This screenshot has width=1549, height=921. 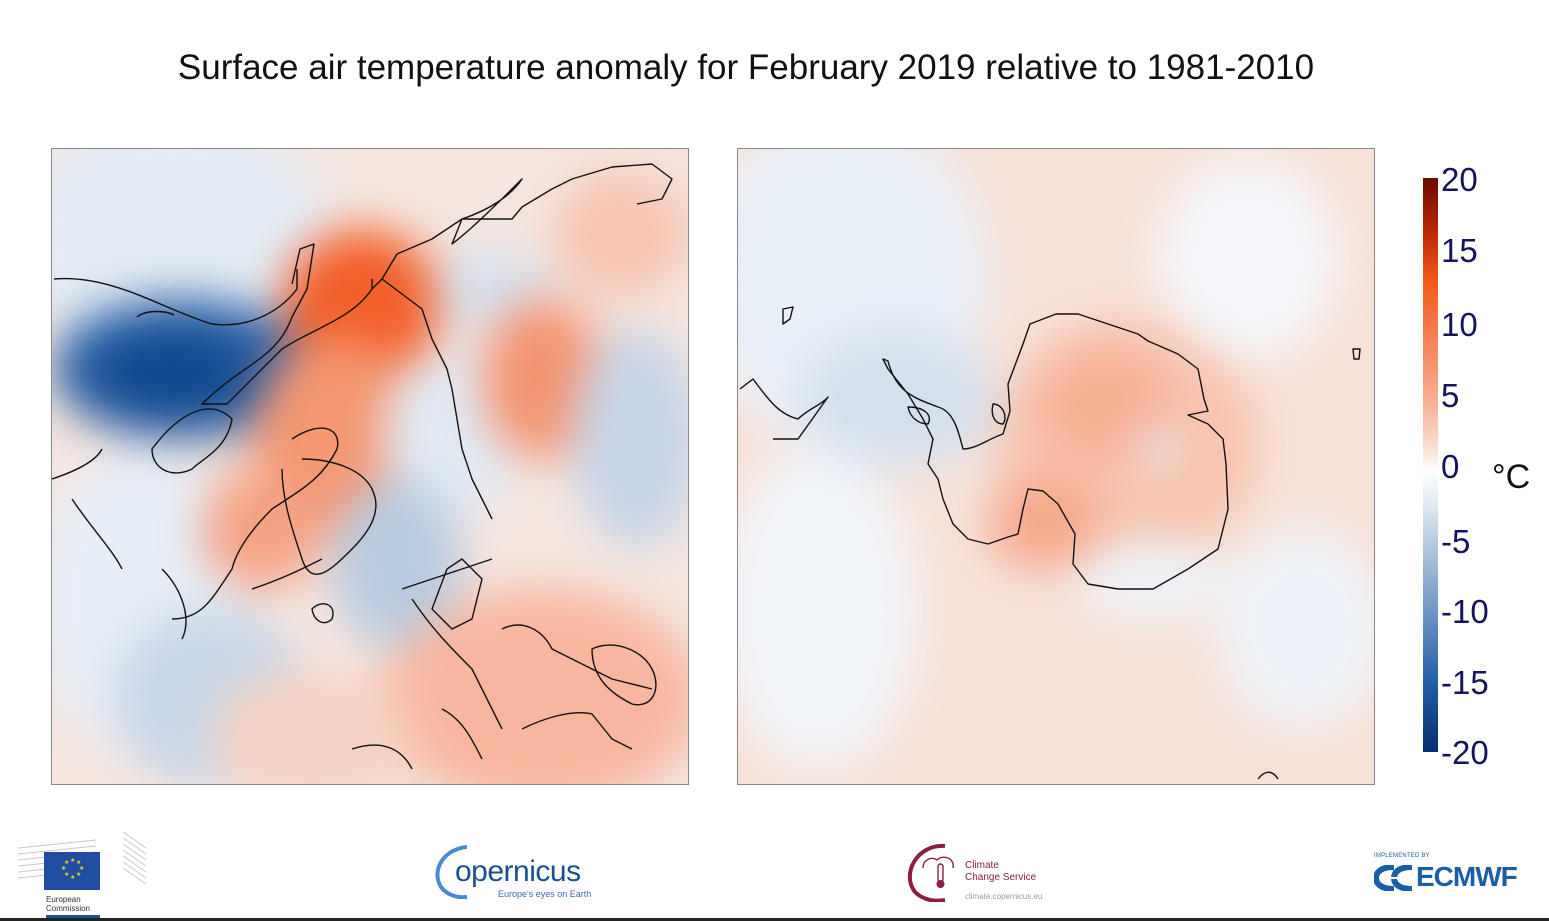 What do you see at coordinates (1394, 878) in the screenshot?
I see `ecmwf-symbol-icon` at bounding box center [1394, 878].